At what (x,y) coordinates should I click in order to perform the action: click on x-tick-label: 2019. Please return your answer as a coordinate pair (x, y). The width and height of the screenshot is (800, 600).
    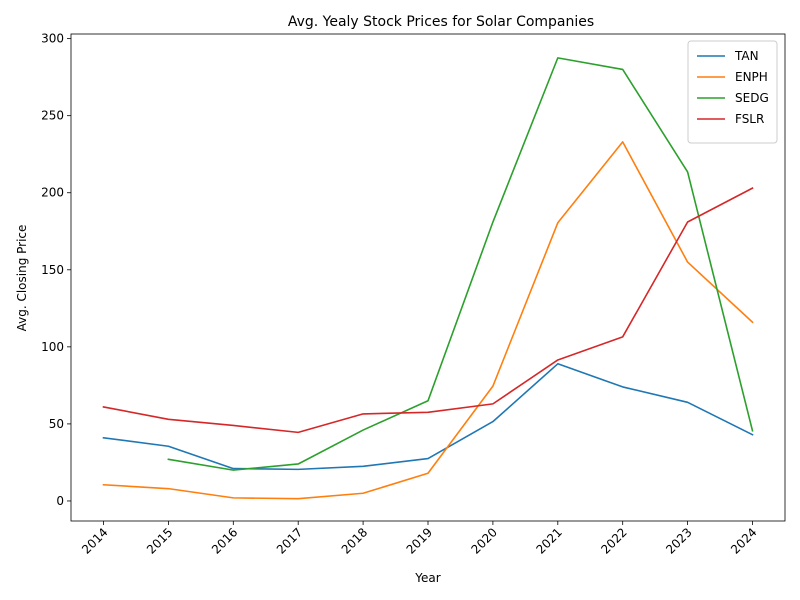
    Looking at the image, I should click on (419, 540).